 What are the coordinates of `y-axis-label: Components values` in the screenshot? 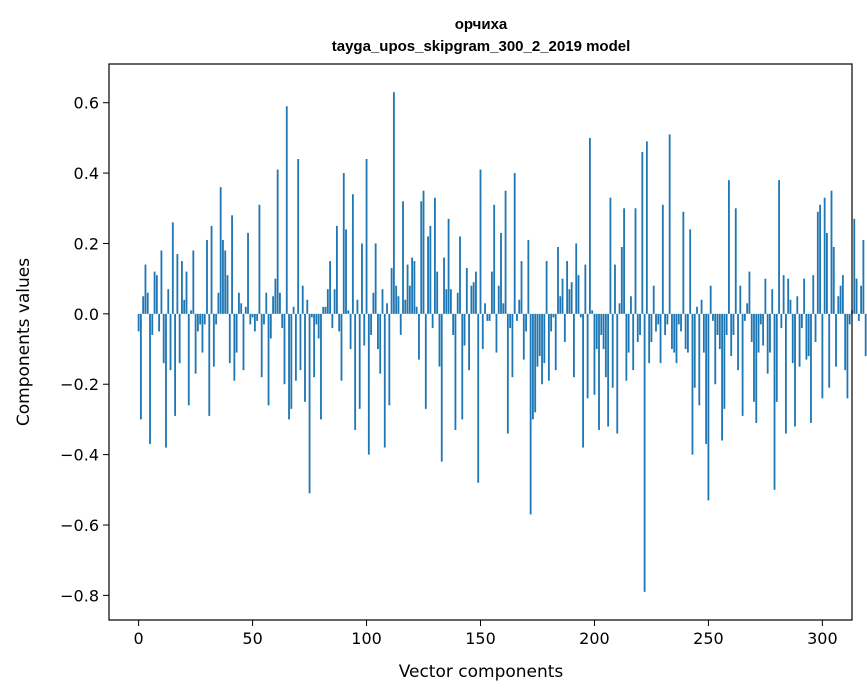 It's located at (24, 342).